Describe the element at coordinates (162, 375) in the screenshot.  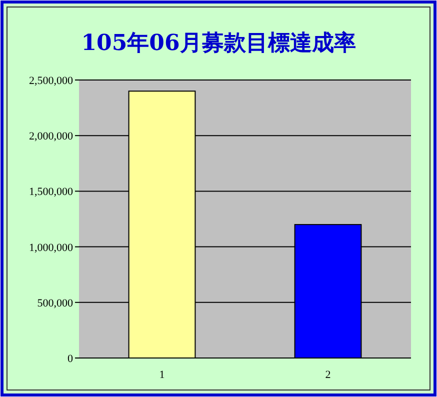
I see `x-tick-label: 1` at that location.